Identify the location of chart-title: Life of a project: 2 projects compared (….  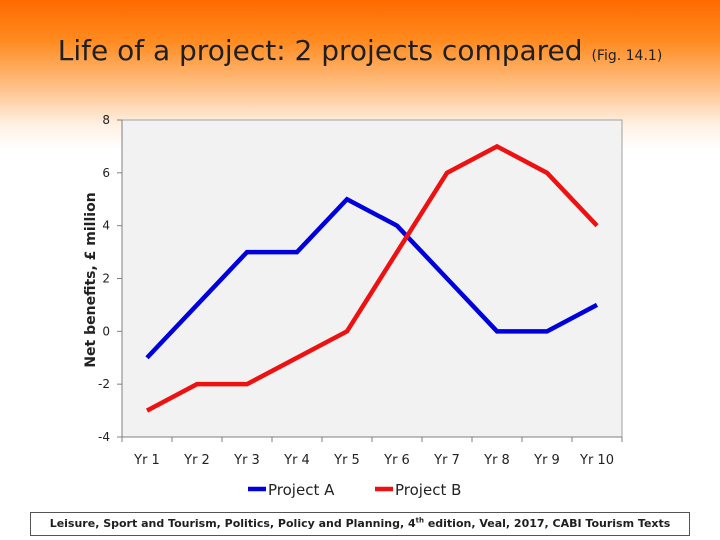
(360, 50).